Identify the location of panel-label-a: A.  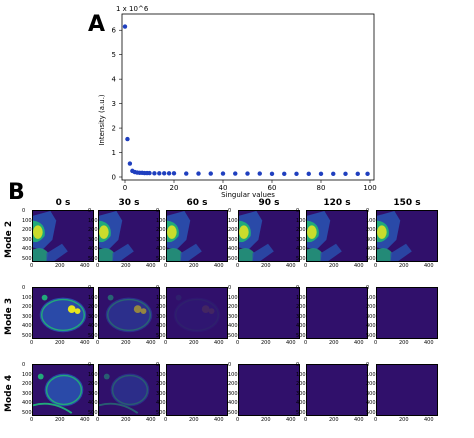
(97, 24).